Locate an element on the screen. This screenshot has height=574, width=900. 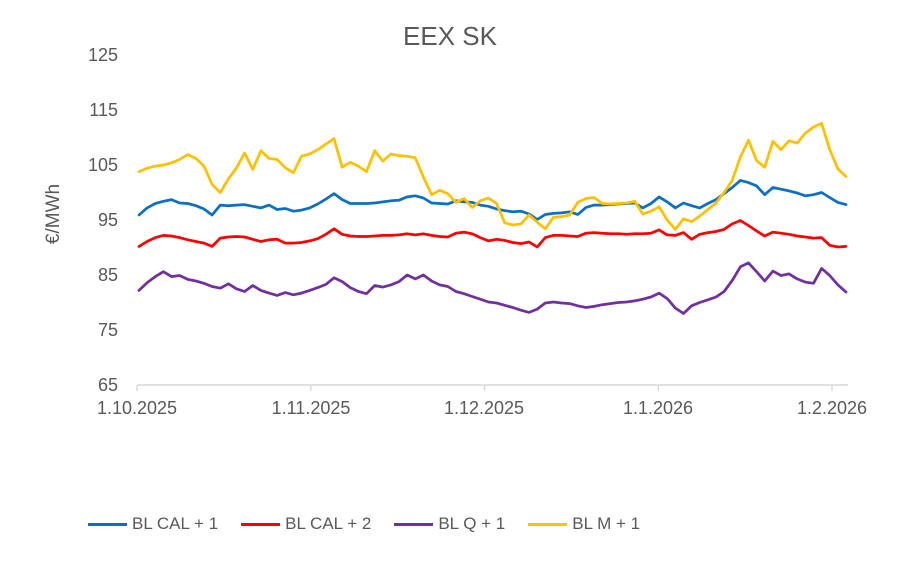
legend-item-bl-cal-1: BL CAL + 1 is located at coordinates (153, 524).